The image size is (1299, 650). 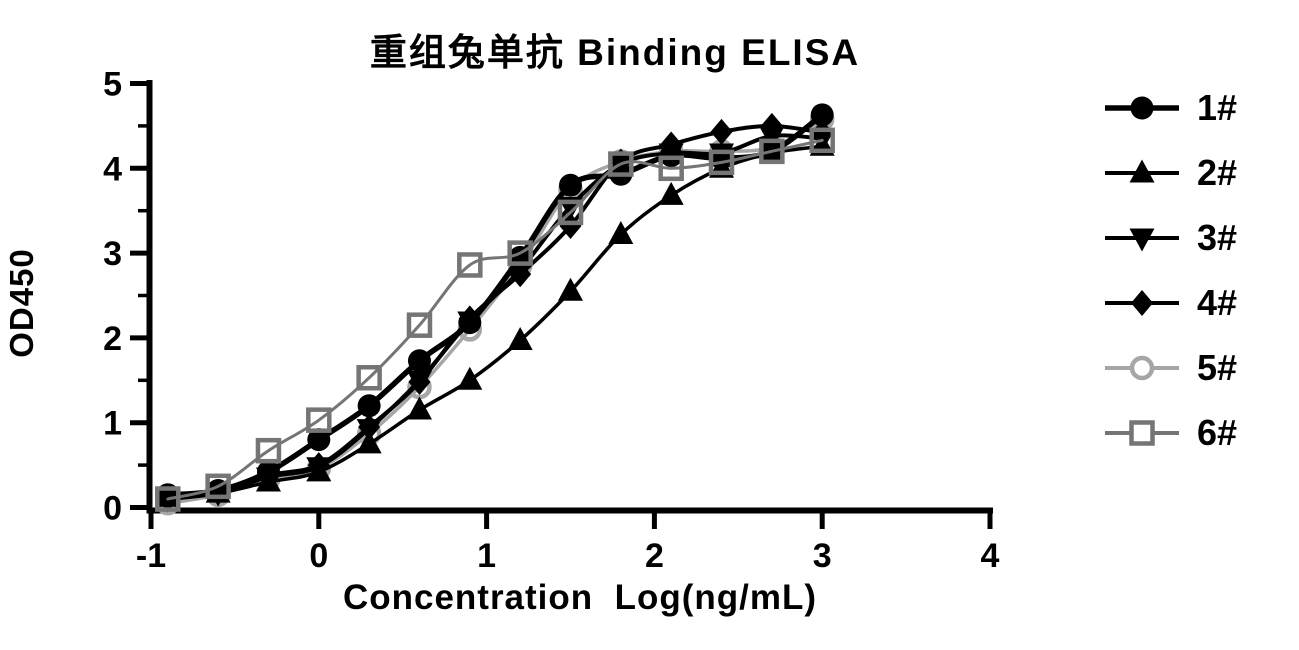 I want to click on legend-item-label: 1#, so click(x=1217, y=107).